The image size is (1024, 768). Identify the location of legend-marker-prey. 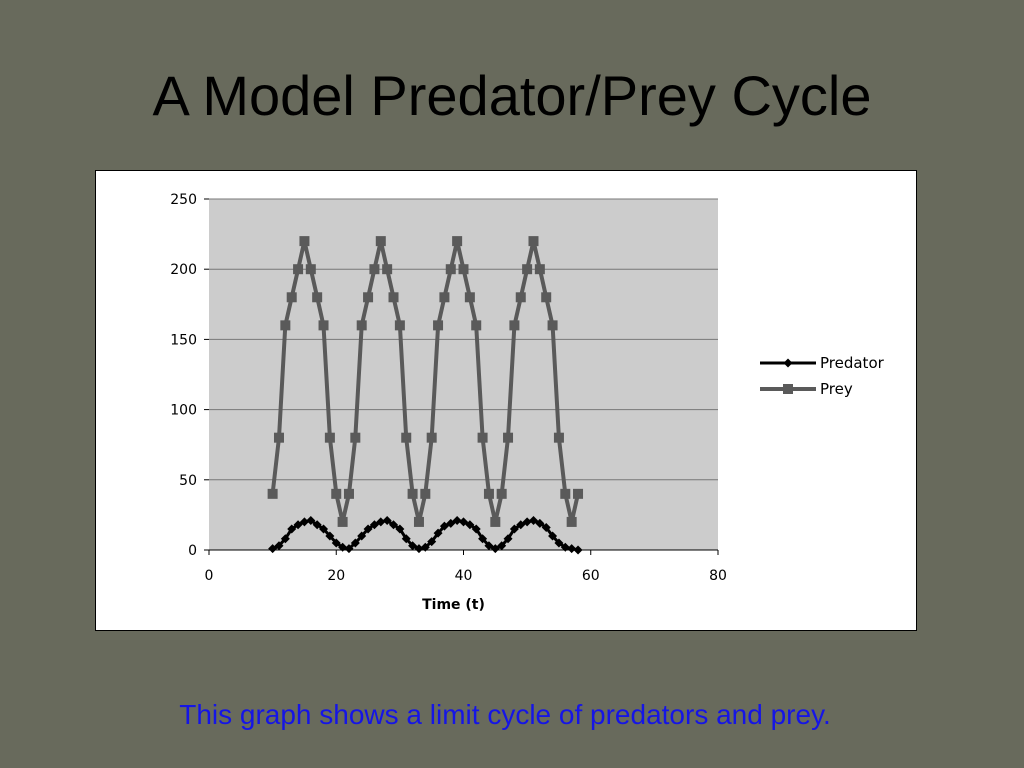
(788, 389).